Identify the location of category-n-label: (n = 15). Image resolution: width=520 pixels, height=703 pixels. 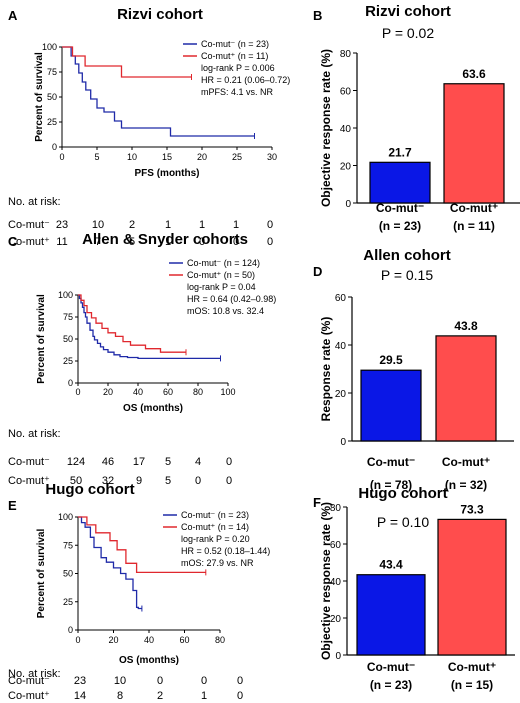
(472, 685).